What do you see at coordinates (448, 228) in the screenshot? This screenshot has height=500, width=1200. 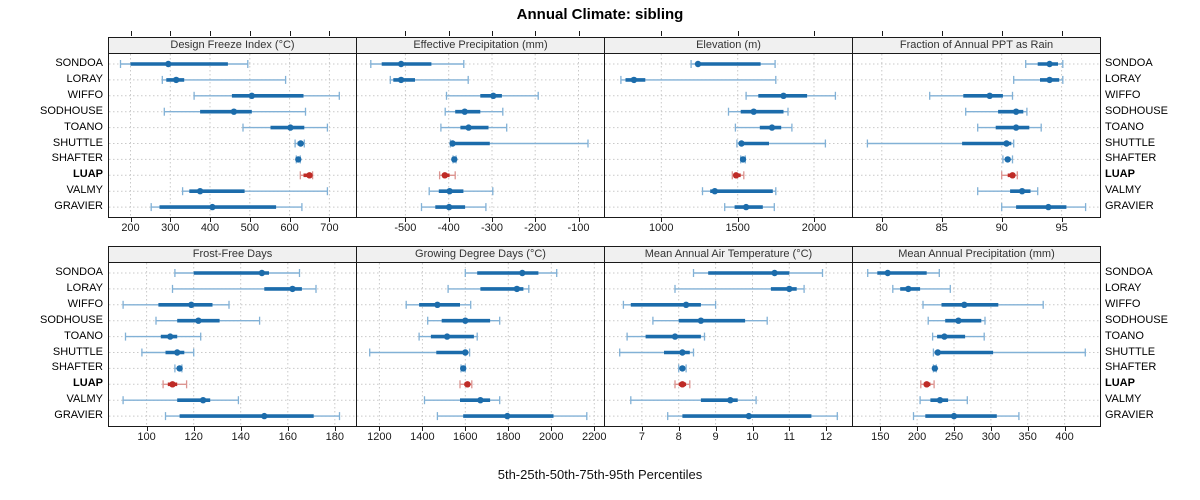 I see `x-tick-label: -400` at bounding box center [448, 228].